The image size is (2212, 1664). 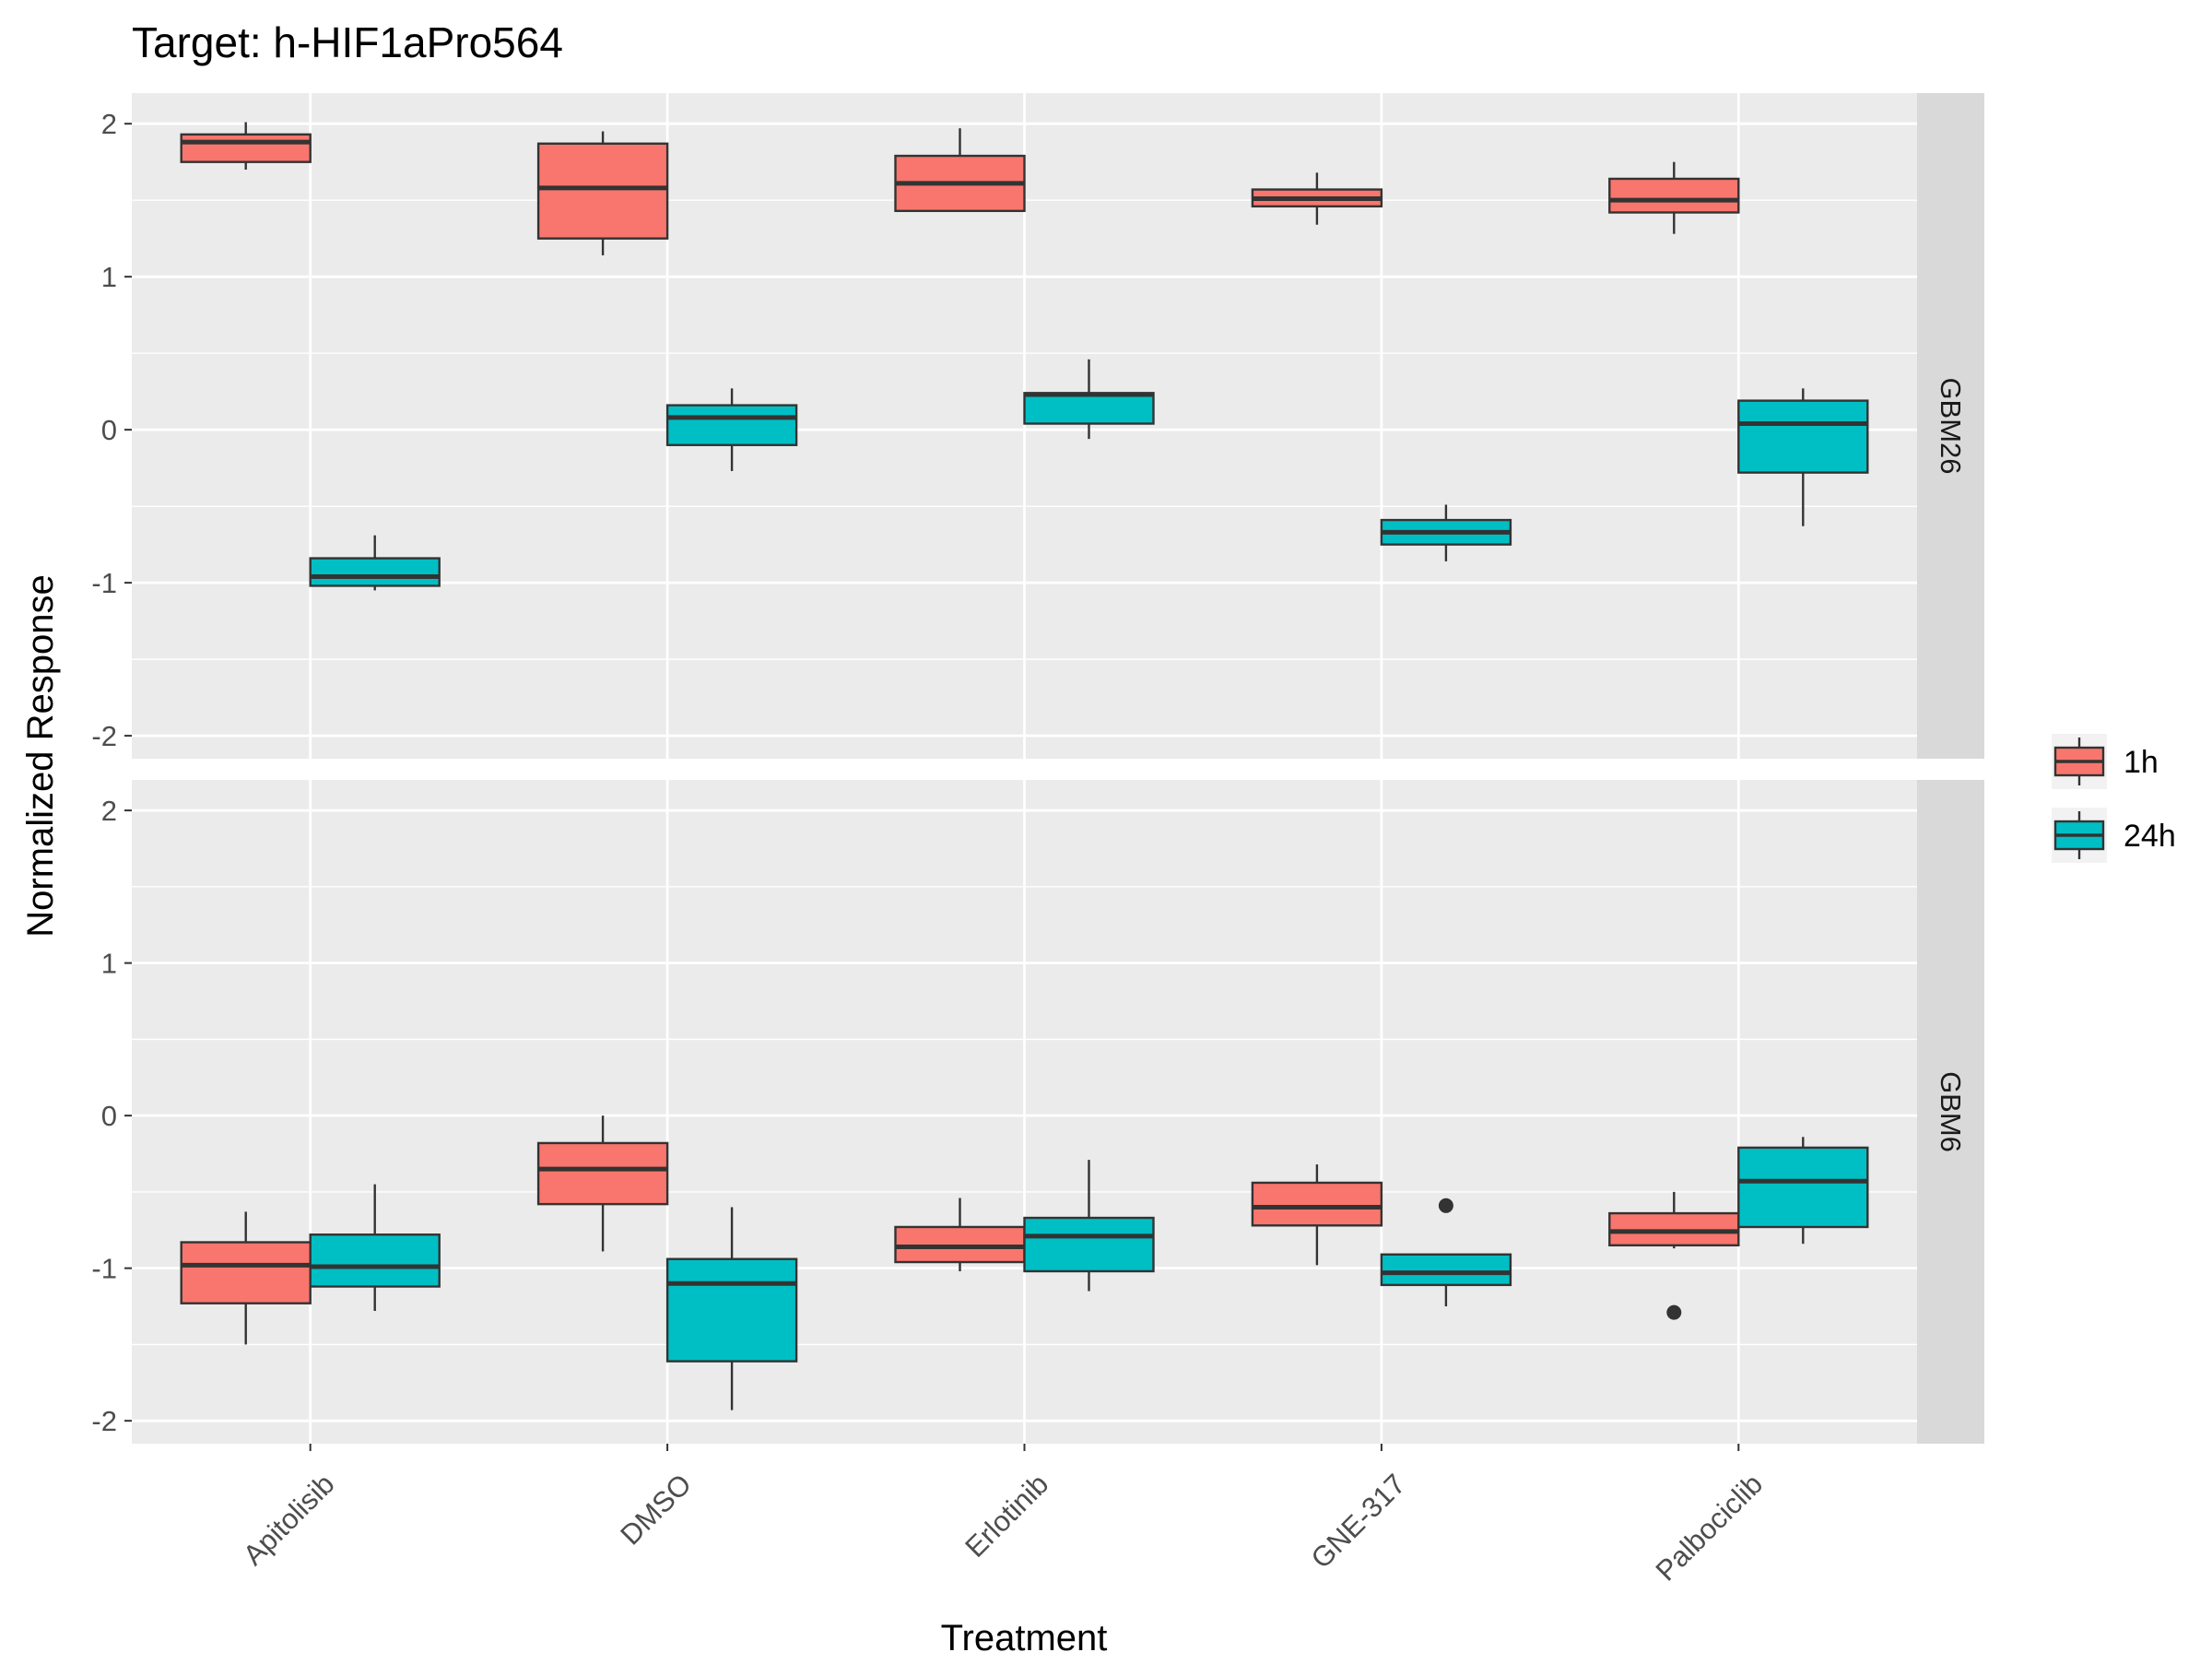 What do you see at coordinates (2114, 835) in the screenshot?
I see `legend-item-24h: 24h` at bounding box center [2114, 835].